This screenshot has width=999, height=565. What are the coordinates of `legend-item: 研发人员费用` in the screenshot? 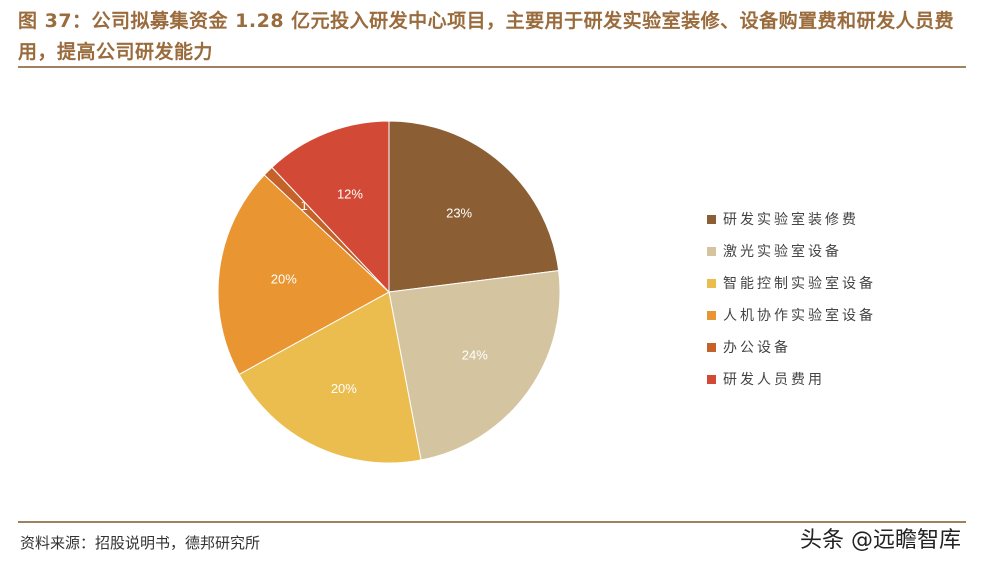 It's located at (791, 379).